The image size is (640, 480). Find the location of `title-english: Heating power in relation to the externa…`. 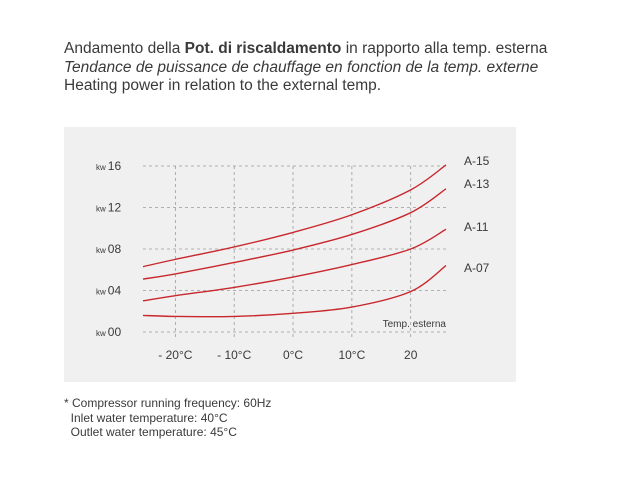

title-english: Heating power in relation to the externa… is located at coordinates (223, 85).